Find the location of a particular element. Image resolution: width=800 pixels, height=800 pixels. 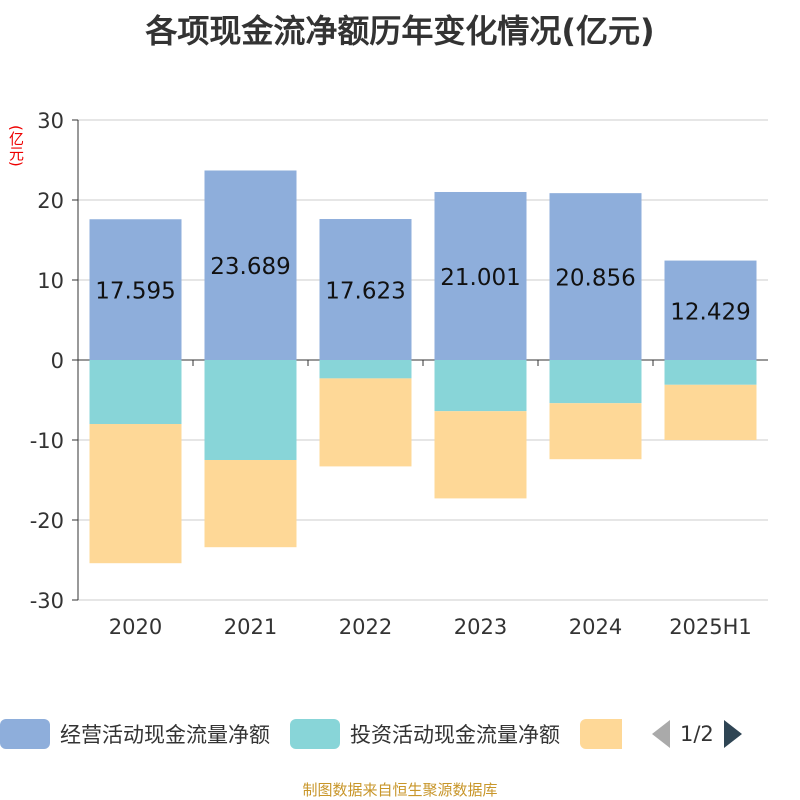

y-tick-label: 0 is located at coordinates (57, 361).